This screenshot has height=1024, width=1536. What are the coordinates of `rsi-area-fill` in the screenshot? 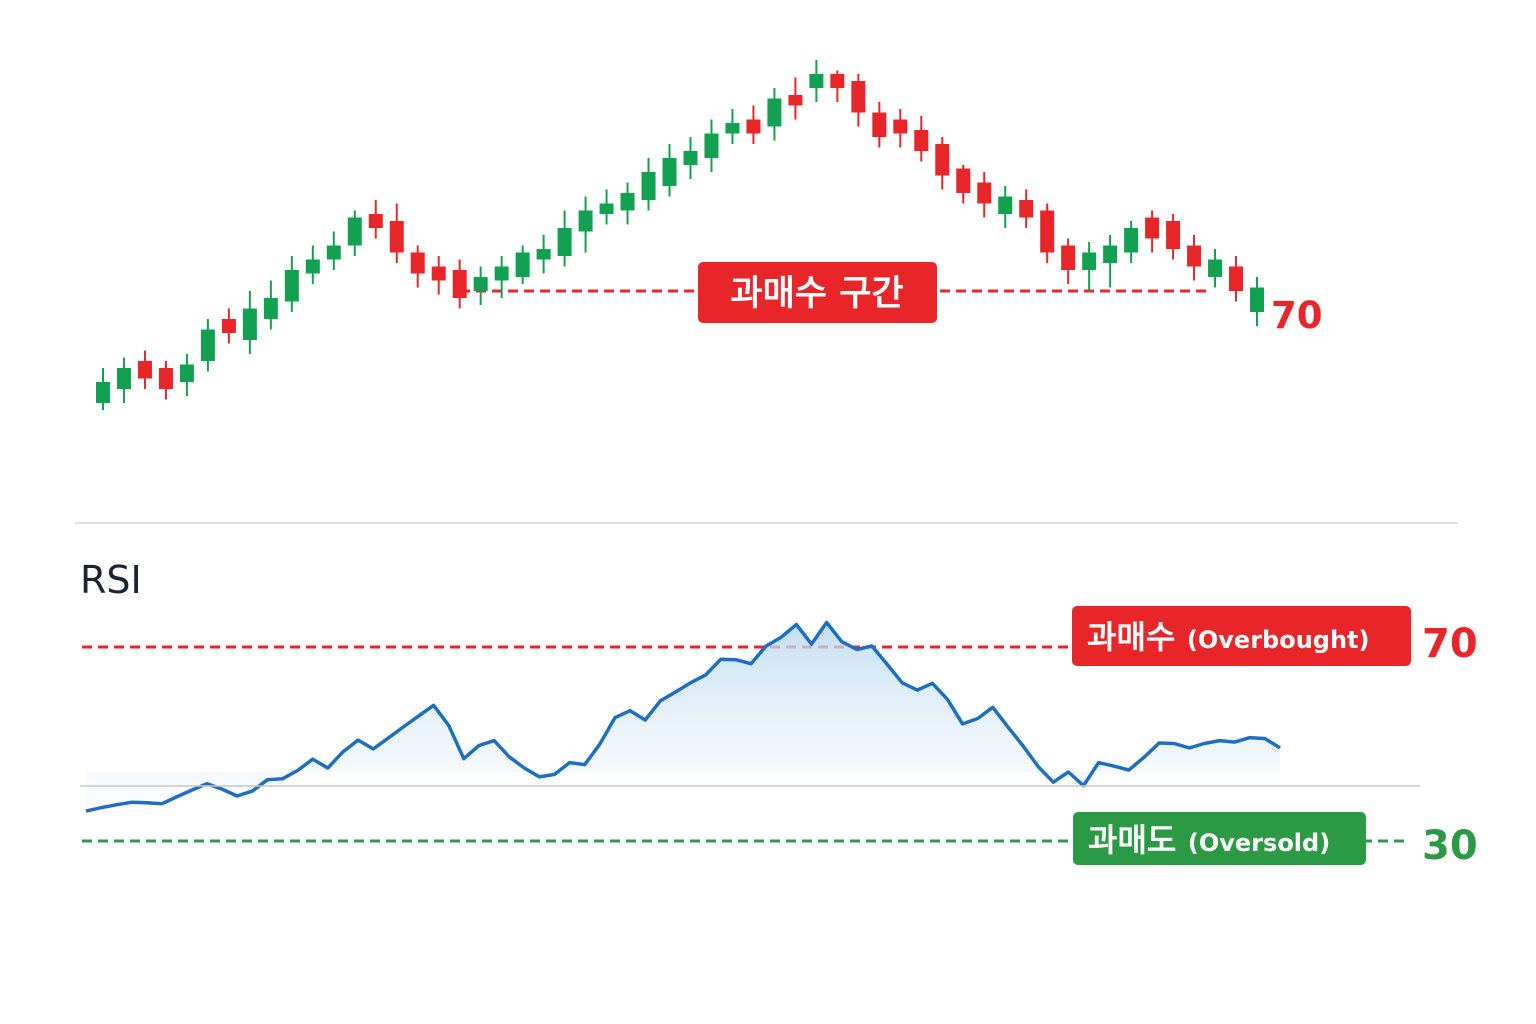 It's located at (683, 717).